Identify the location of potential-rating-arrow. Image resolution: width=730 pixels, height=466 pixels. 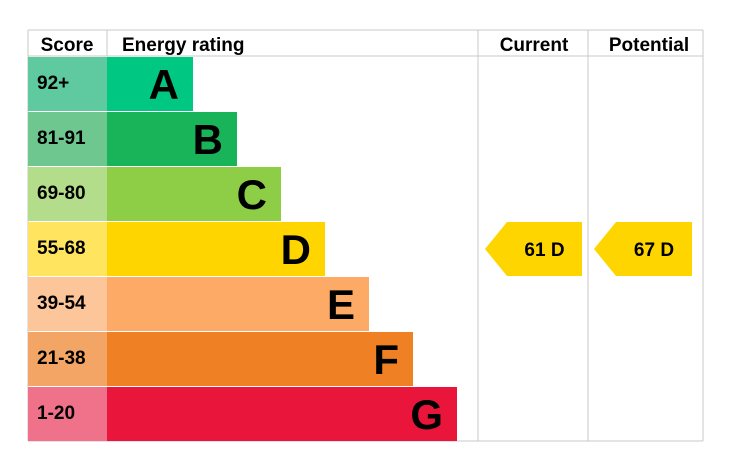
(643, 249).